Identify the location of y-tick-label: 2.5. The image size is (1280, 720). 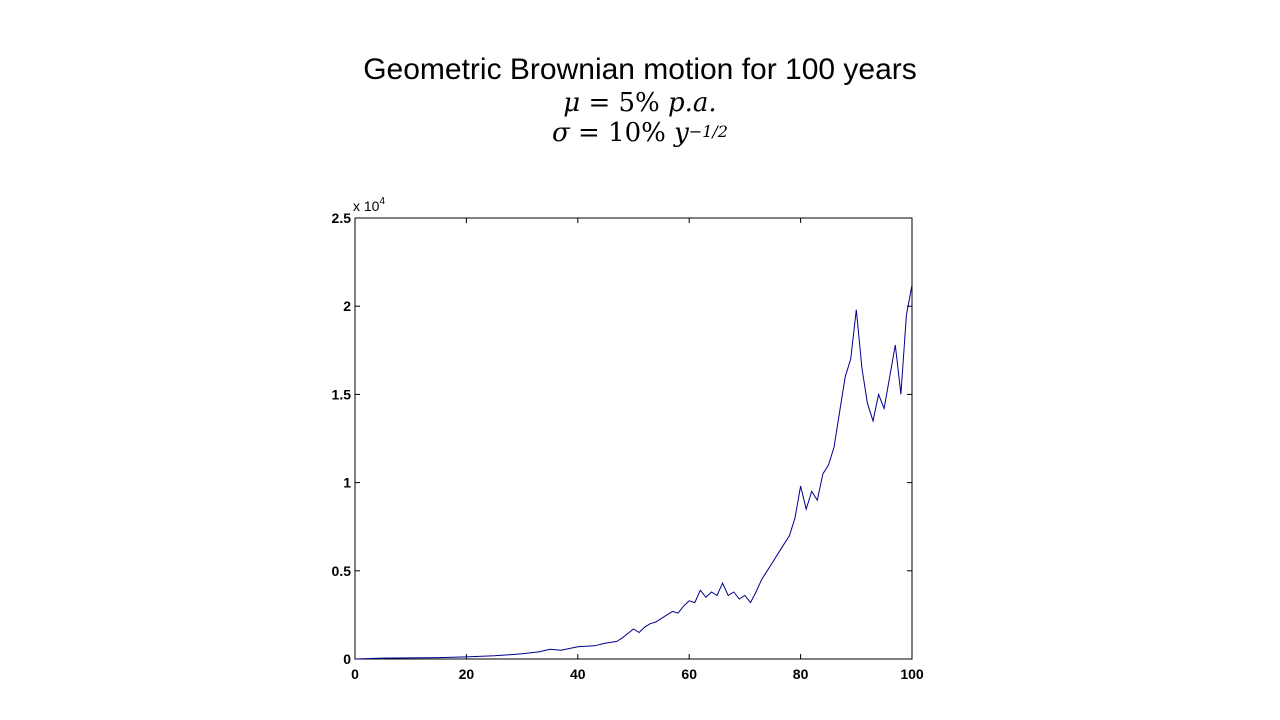
(342, 218).